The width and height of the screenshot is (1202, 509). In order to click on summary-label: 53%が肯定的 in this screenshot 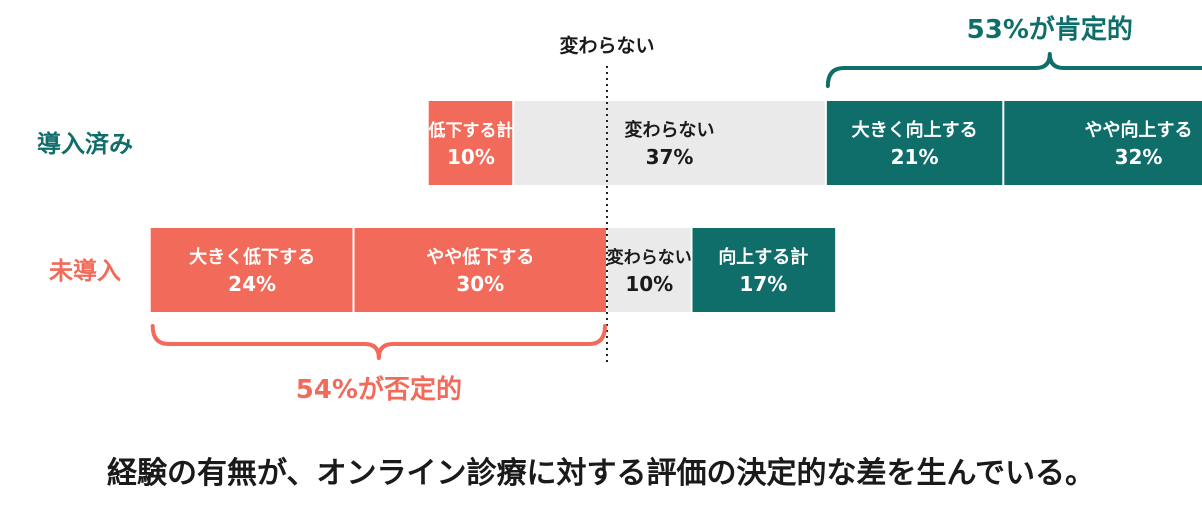, I will do `click(1050, 29)`.